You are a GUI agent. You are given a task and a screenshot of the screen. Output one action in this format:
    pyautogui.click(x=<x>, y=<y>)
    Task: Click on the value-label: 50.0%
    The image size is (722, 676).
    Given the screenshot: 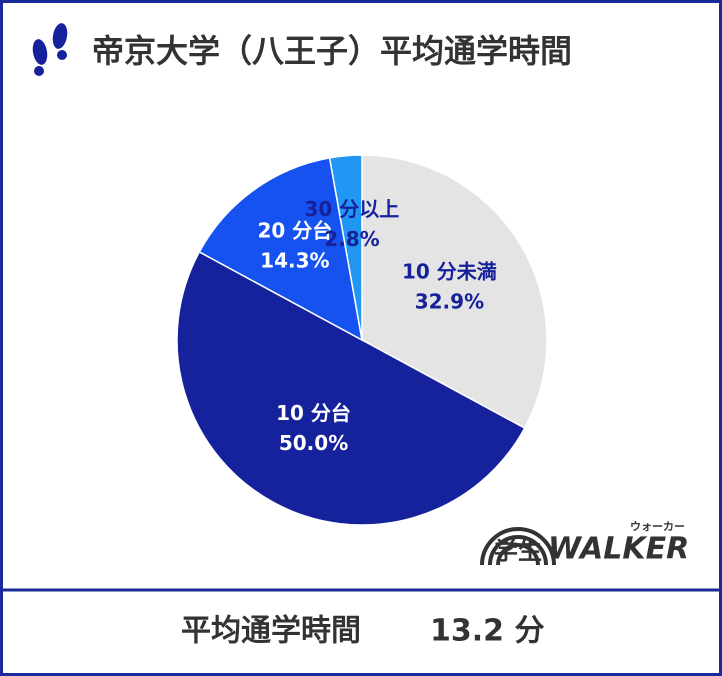 What is the action you would take?
    pyautogui.click(x=313, y=443)
    